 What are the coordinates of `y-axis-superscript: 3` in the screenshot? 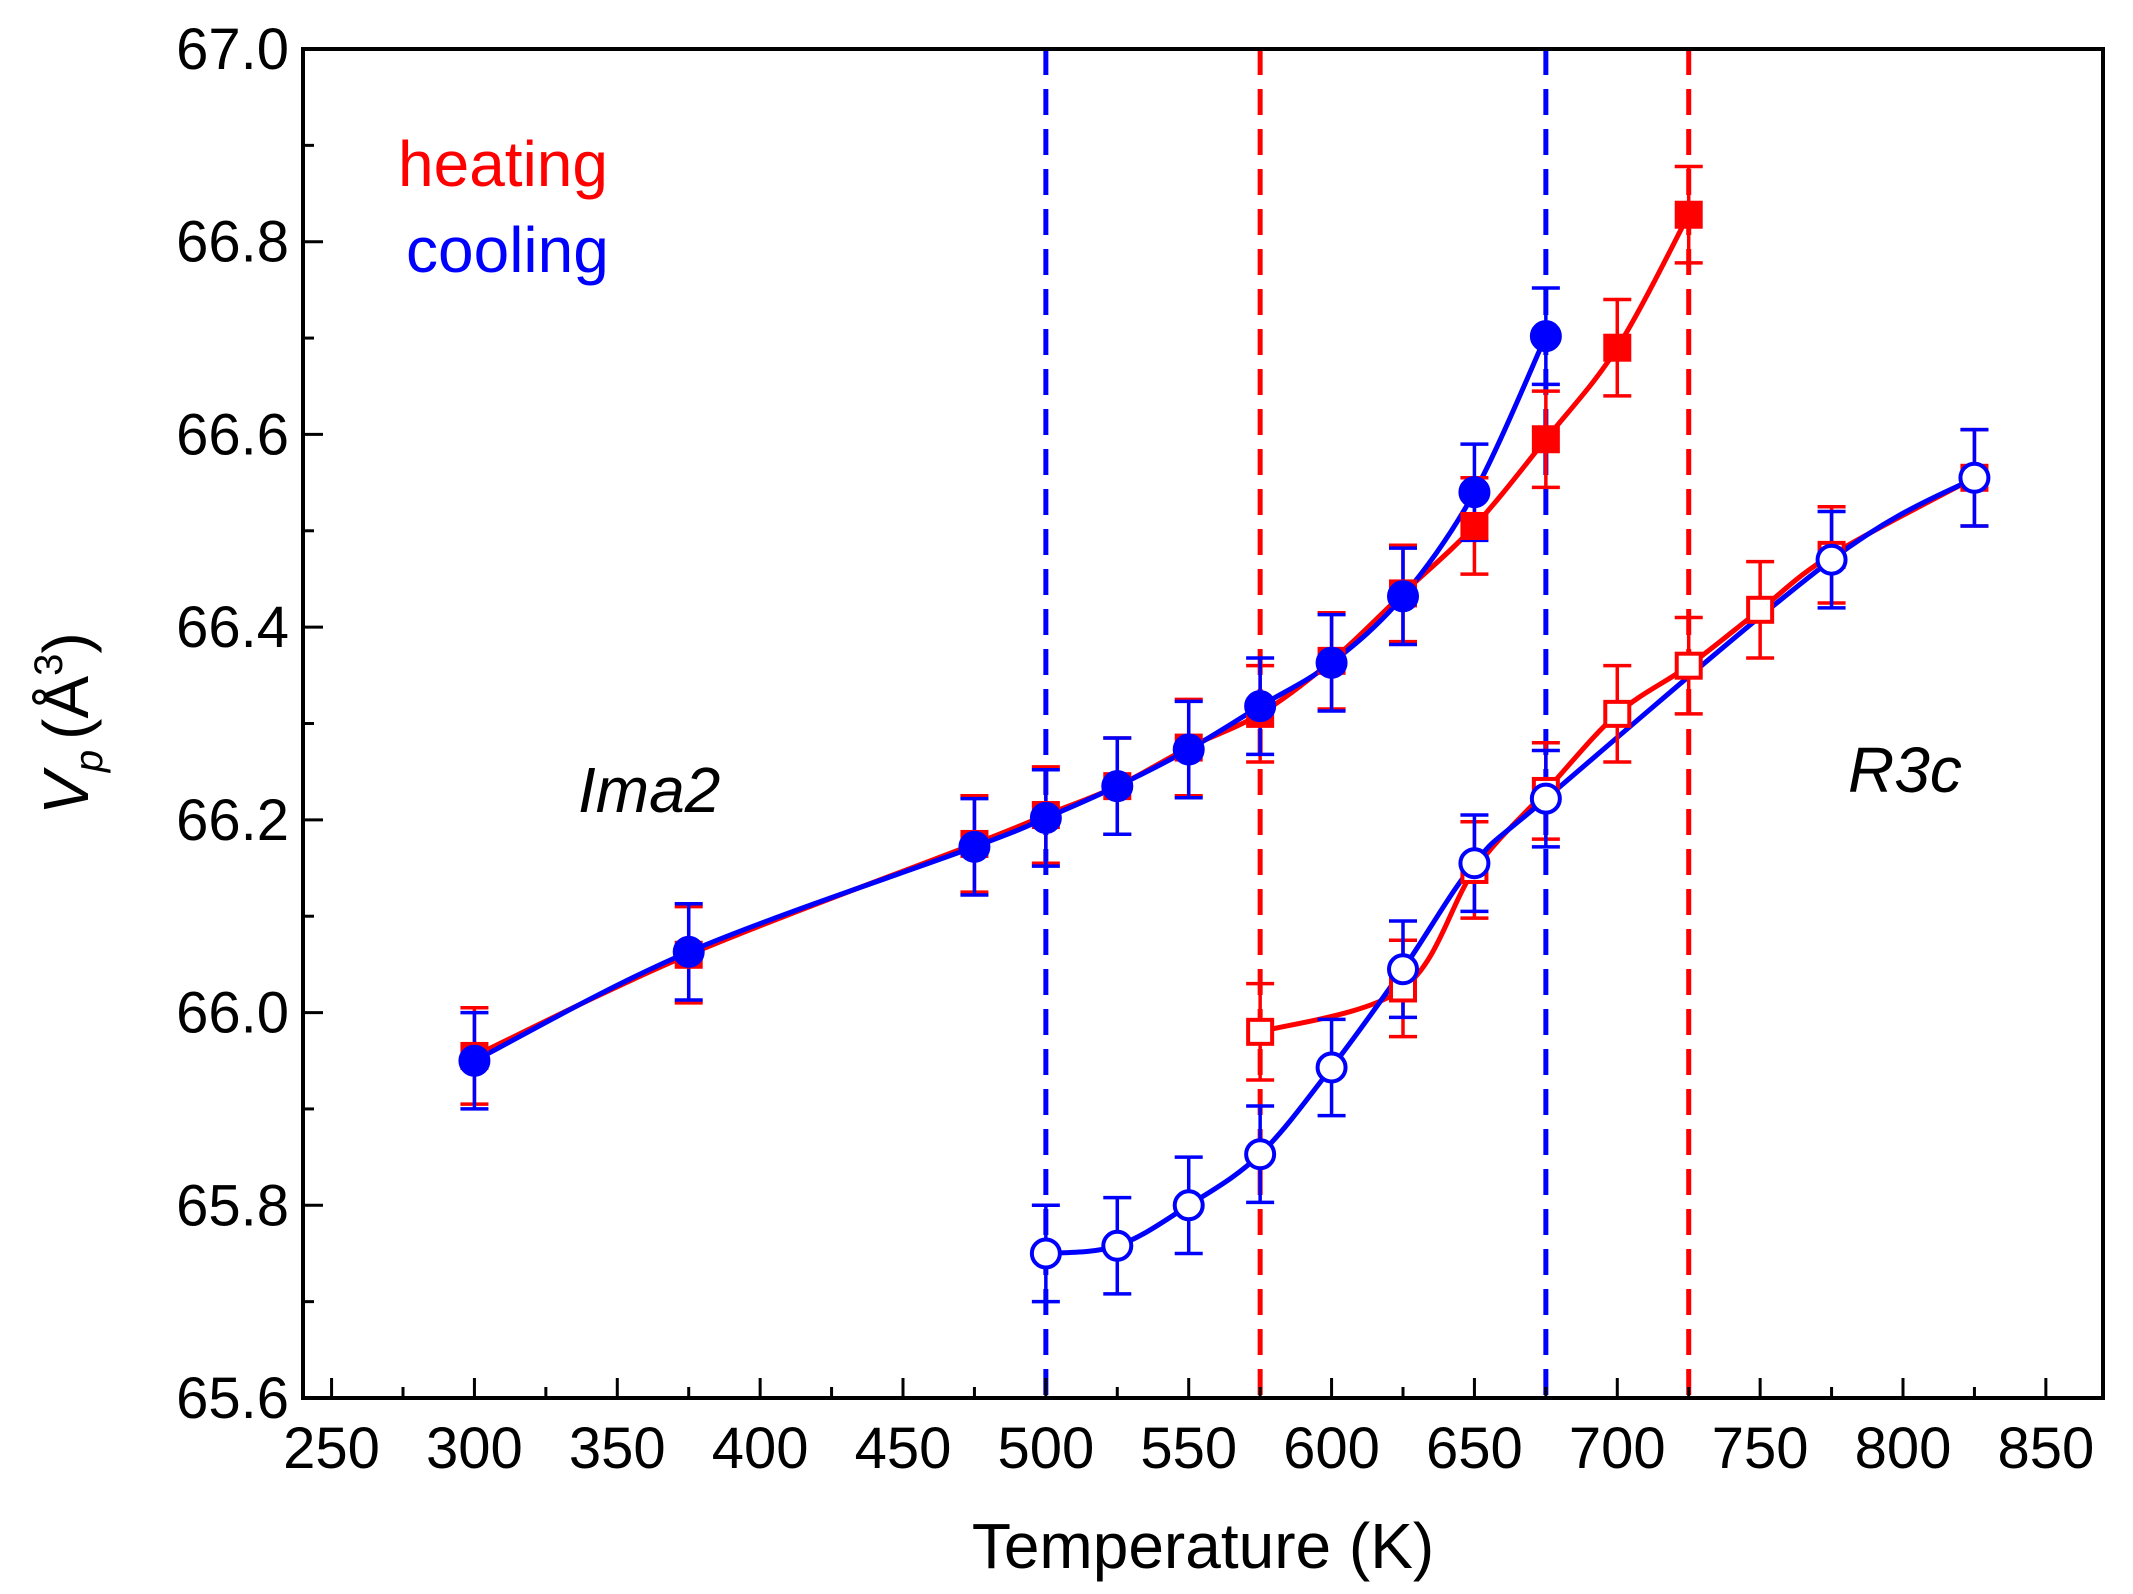 It's located at (49, 665).